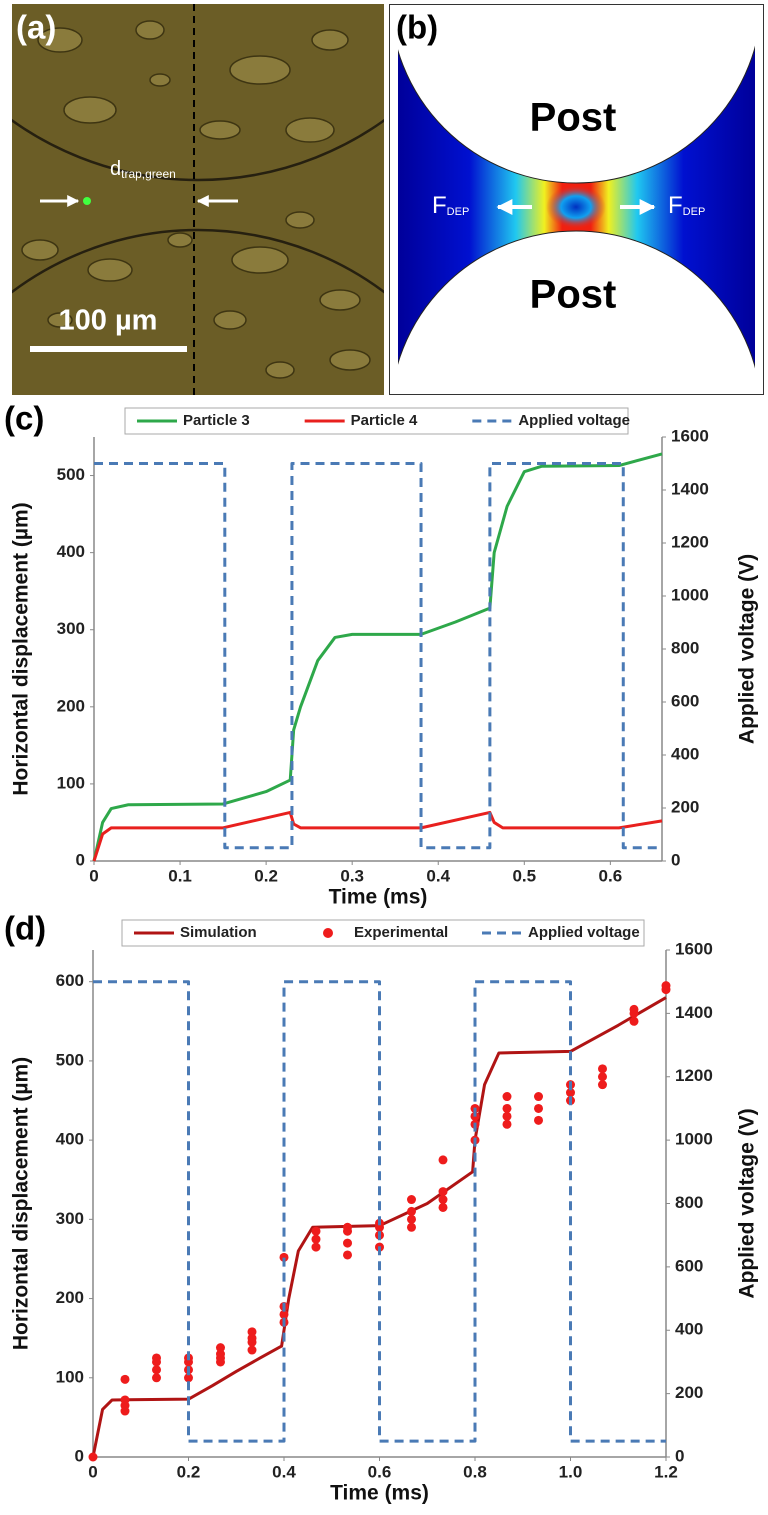  Describe the element at coordinates (524, 875) in the screenshot. I see `x-tick-label: 0.5` at that location.